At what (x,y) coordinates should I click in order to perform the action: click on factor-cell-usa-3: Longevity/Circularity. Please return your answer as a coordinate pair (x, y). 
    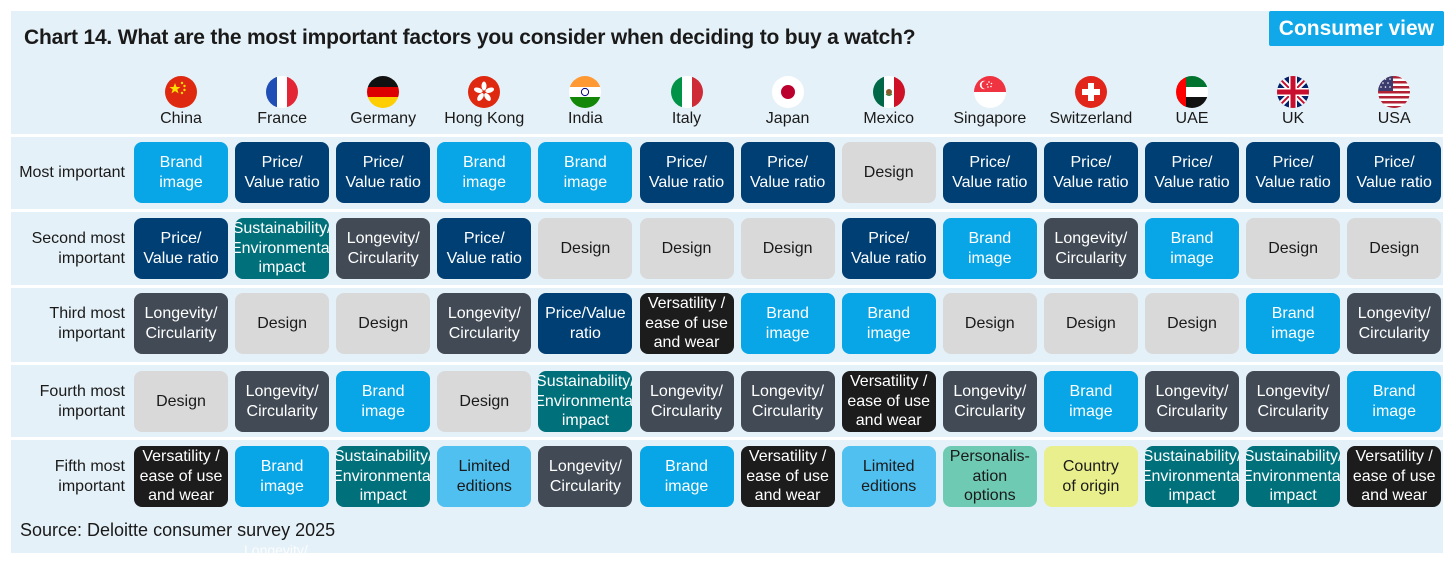
    Looking at the image, I should click on (1394, 323).